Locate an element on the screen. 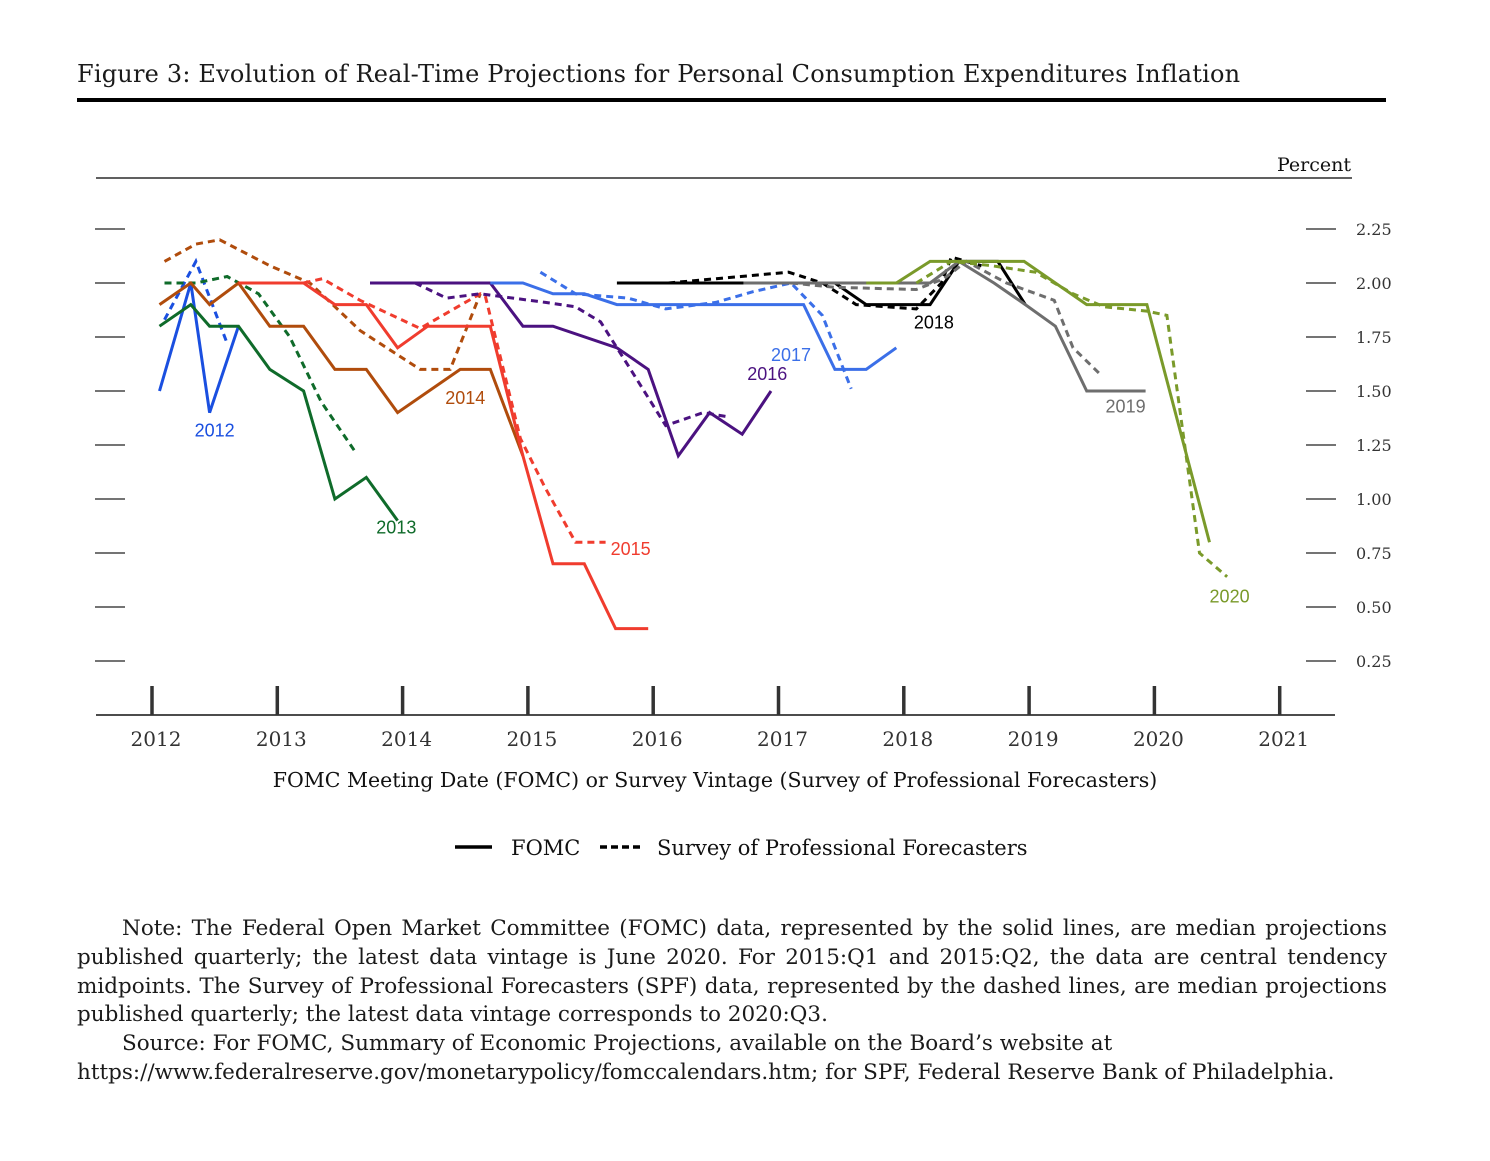 Image resolution: width=1490 pixels, height=1161 pixels. x-tick-label: 2015 is located at coordinates (531, 739).